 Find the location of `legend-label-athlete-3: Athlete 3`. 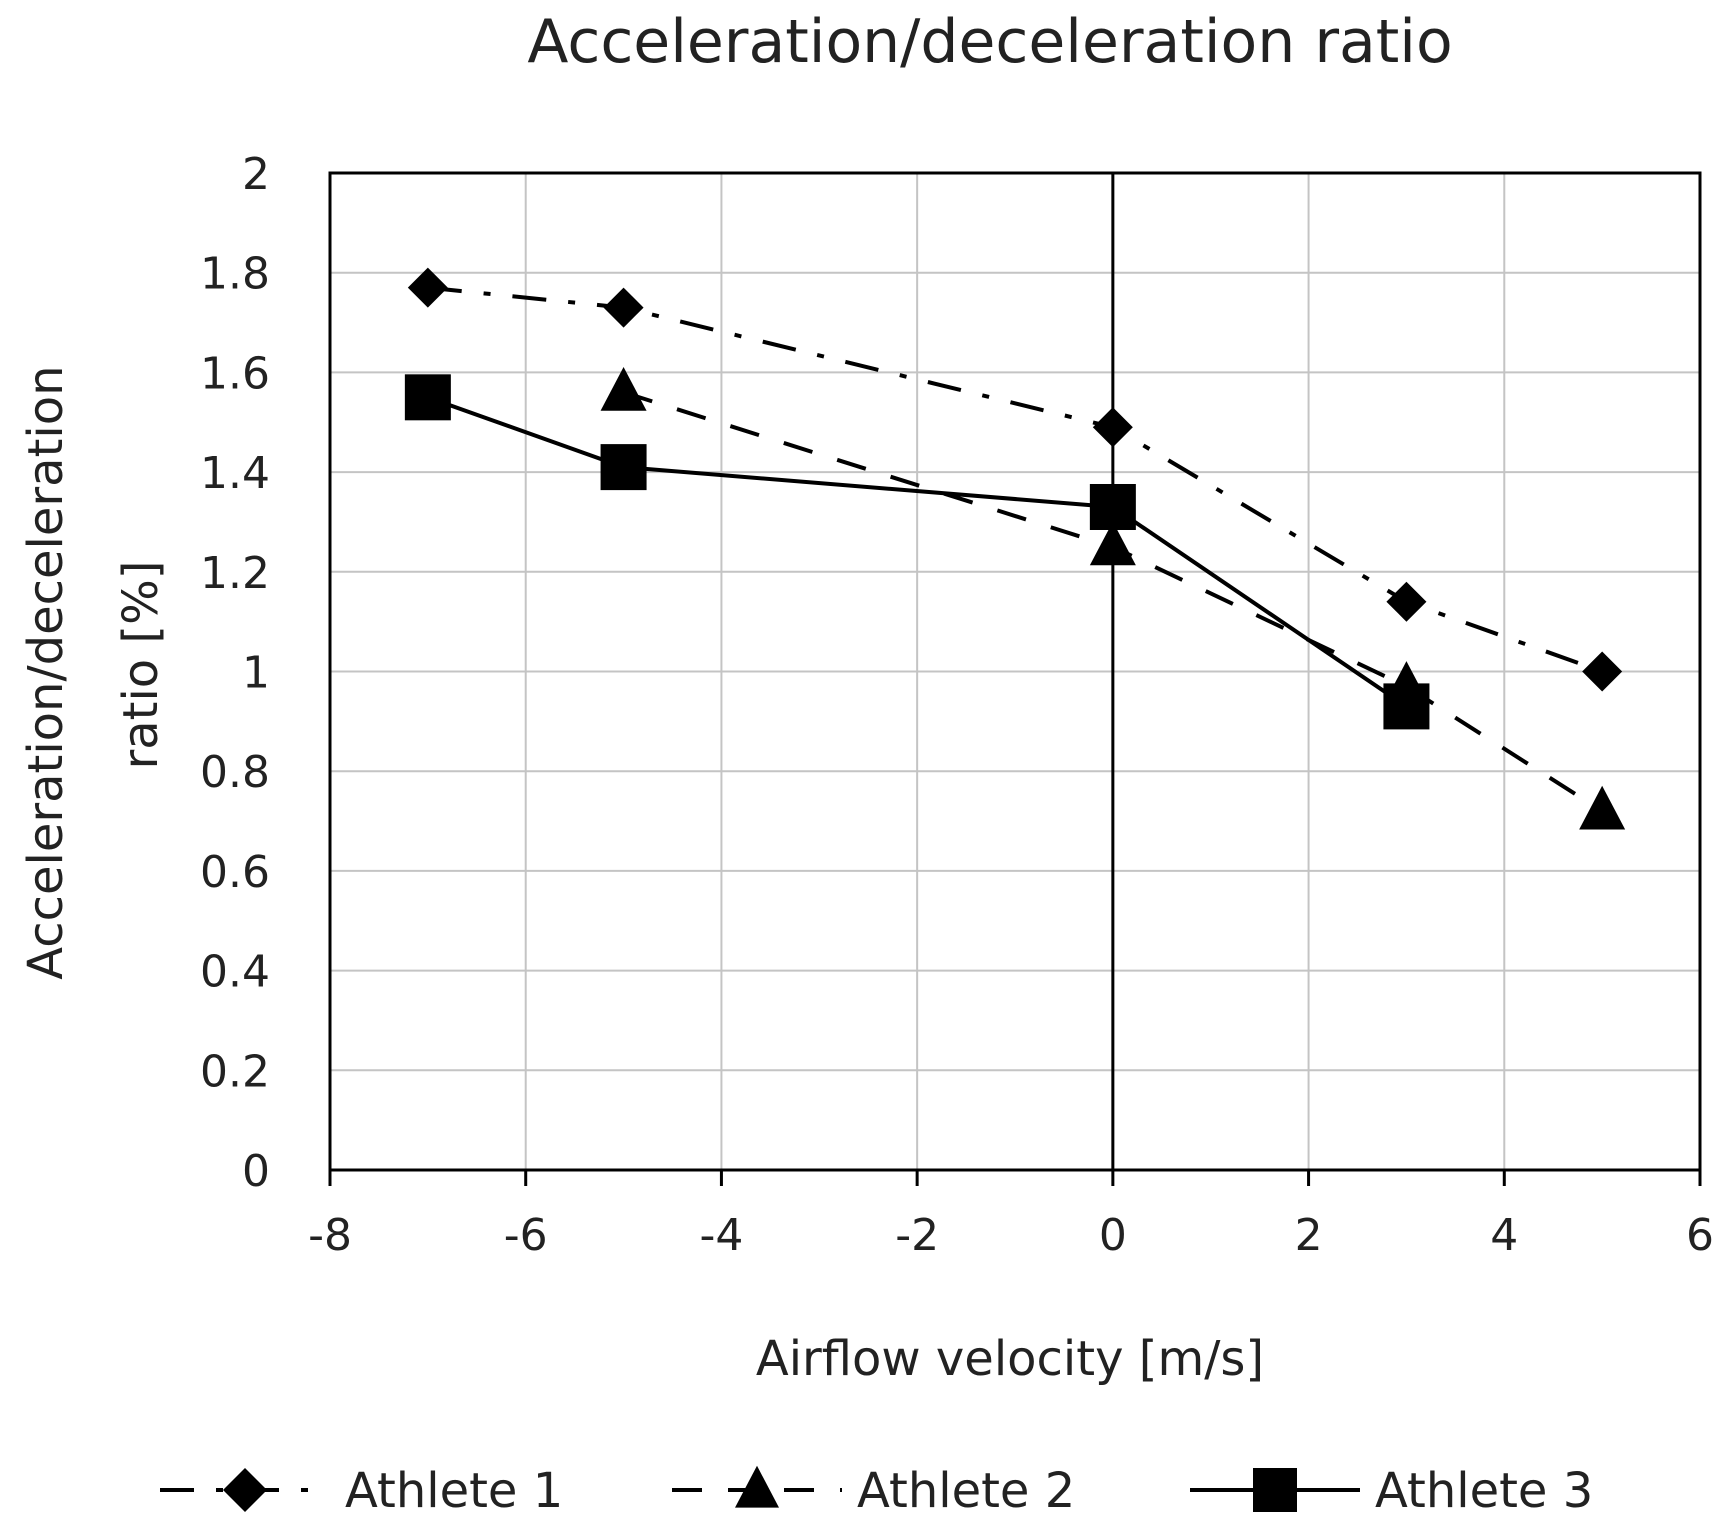

legend-label-athlete-3: Athlete 3 is located at coordinates (1484, 1491).